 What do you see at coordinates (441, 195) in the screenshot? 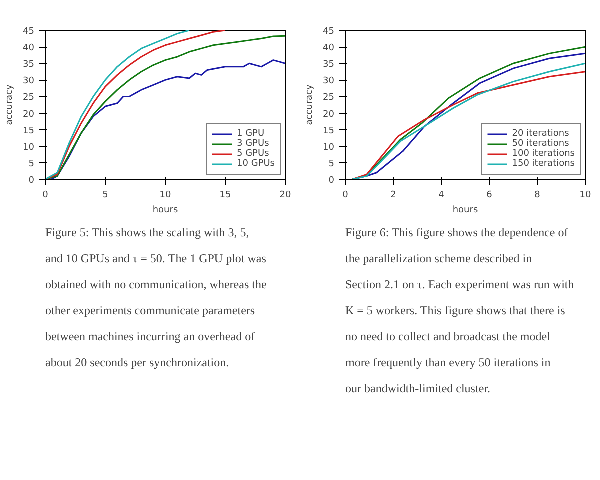
I see `x-tick-label: 4` at bounding box center [441, 195].